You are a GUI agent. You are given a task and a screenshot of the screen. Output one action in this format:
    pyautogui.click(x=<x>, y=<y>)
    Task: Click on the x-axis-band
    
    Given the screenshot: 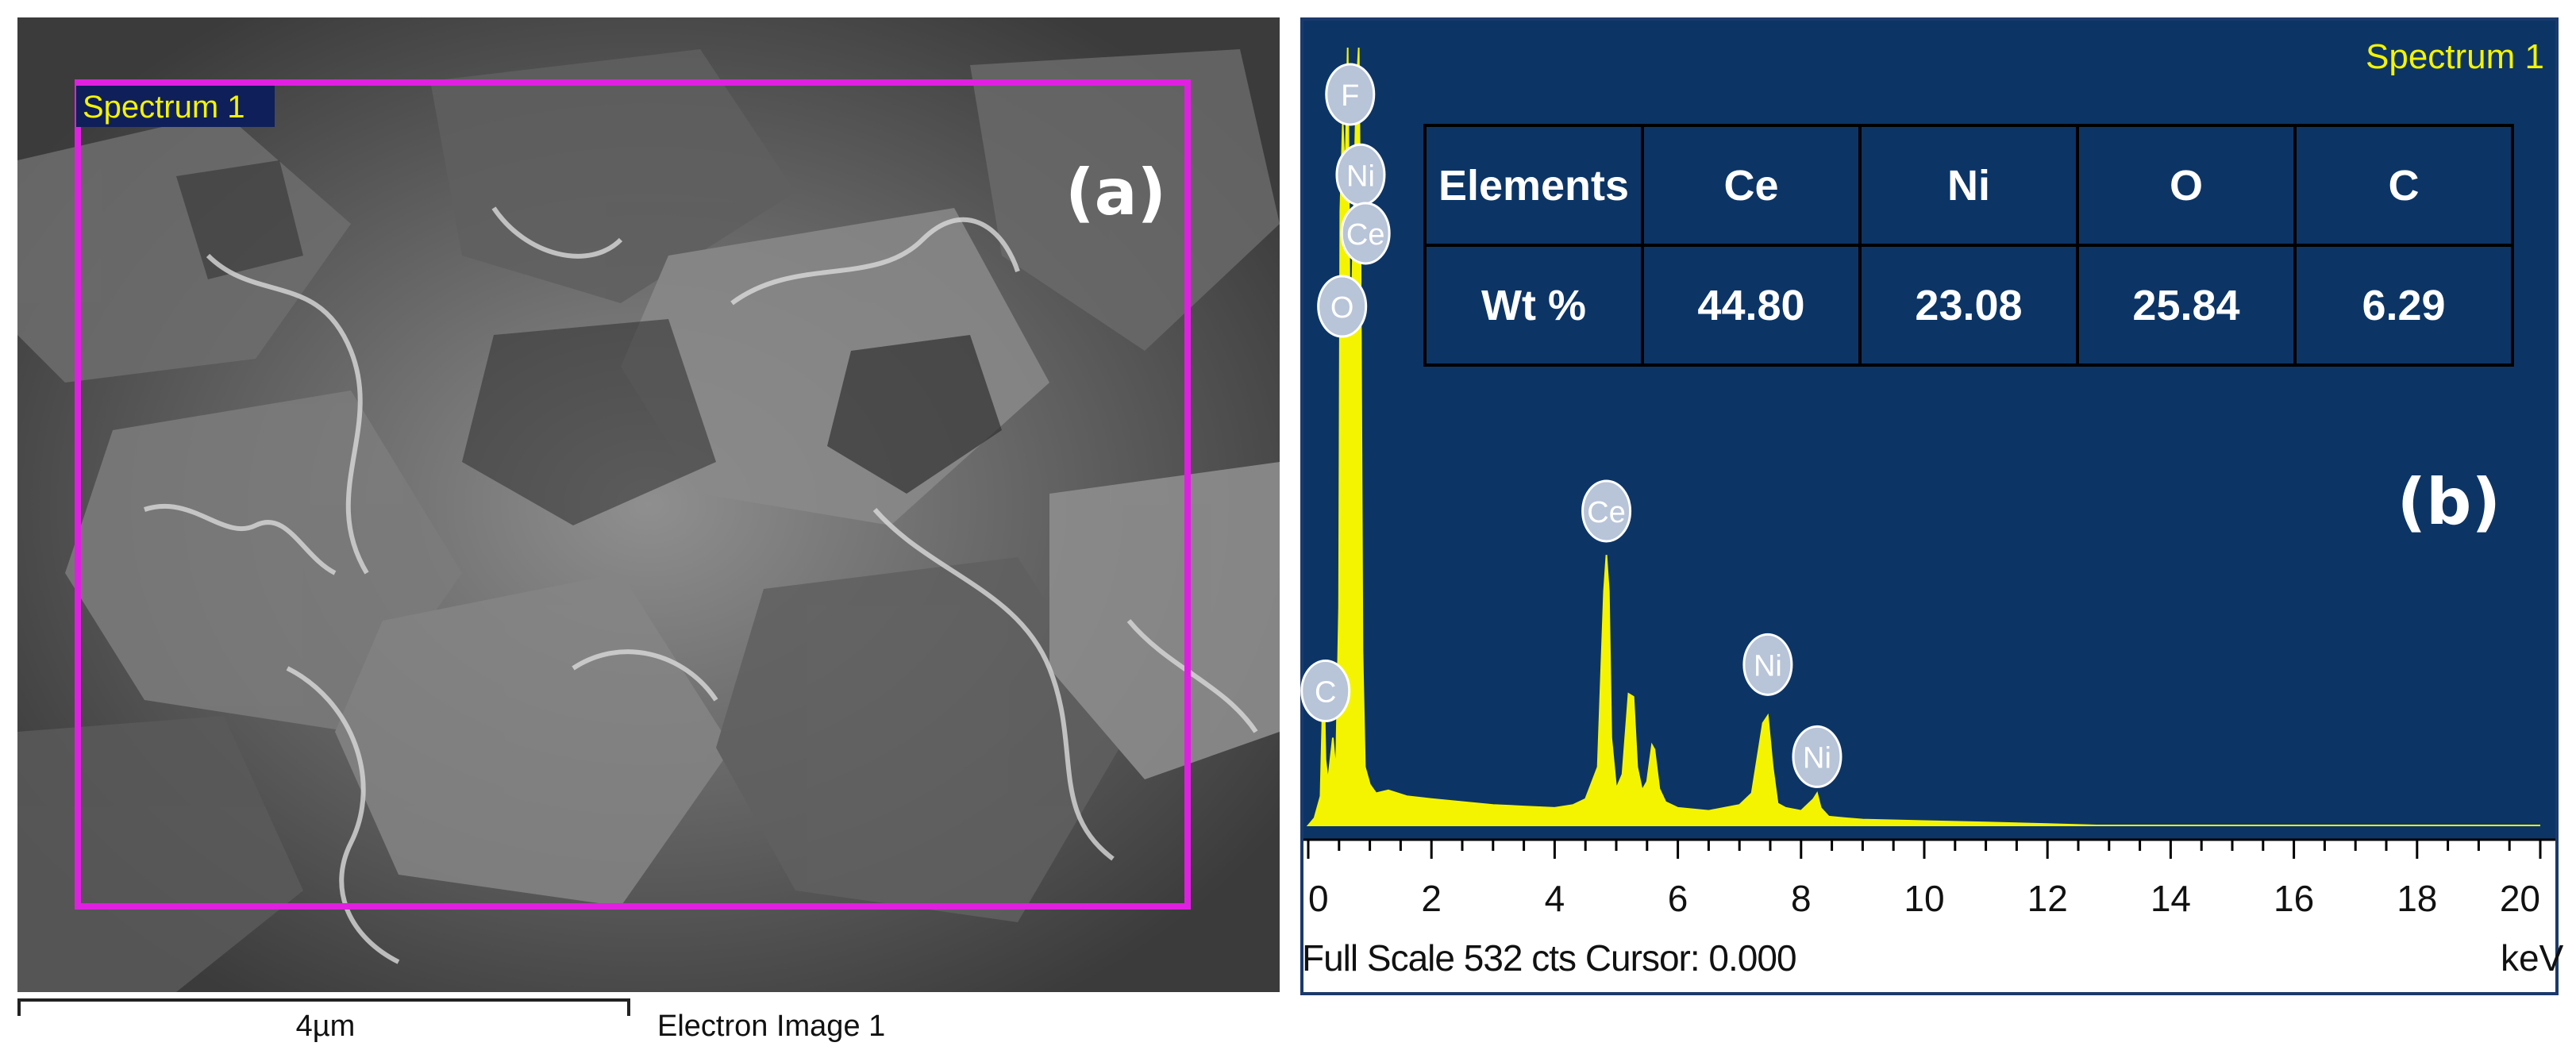 What is the action you would take?
    pyautogui.click(x=1929, y=916)
    